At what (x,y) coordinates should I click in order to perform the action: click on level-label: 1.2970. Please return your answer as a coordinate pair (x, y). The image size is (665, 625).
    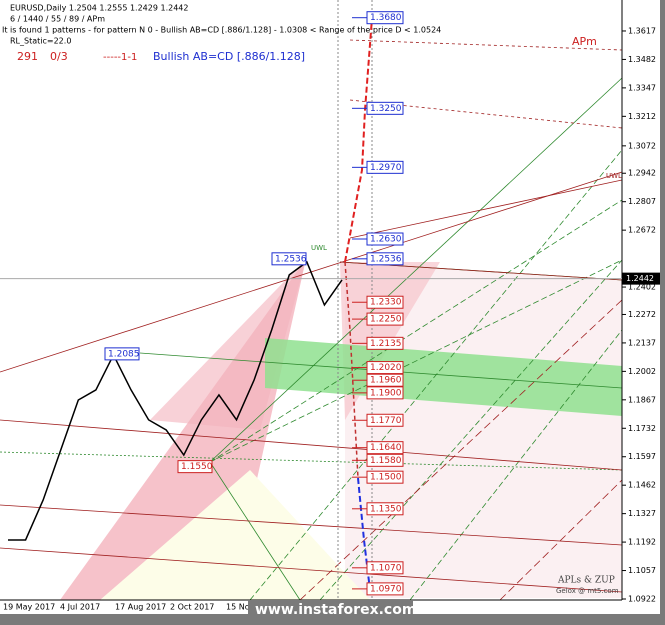
    Looking at the image, I should click on (386, 168).